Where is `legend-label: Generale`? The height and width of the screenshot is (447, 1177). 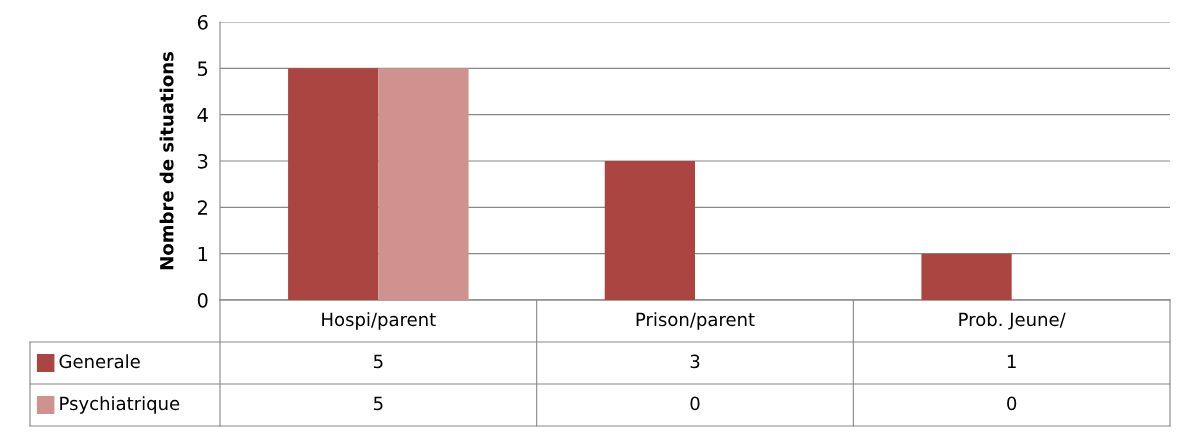 legend-label: Generale is located at coordinates (99, 361).